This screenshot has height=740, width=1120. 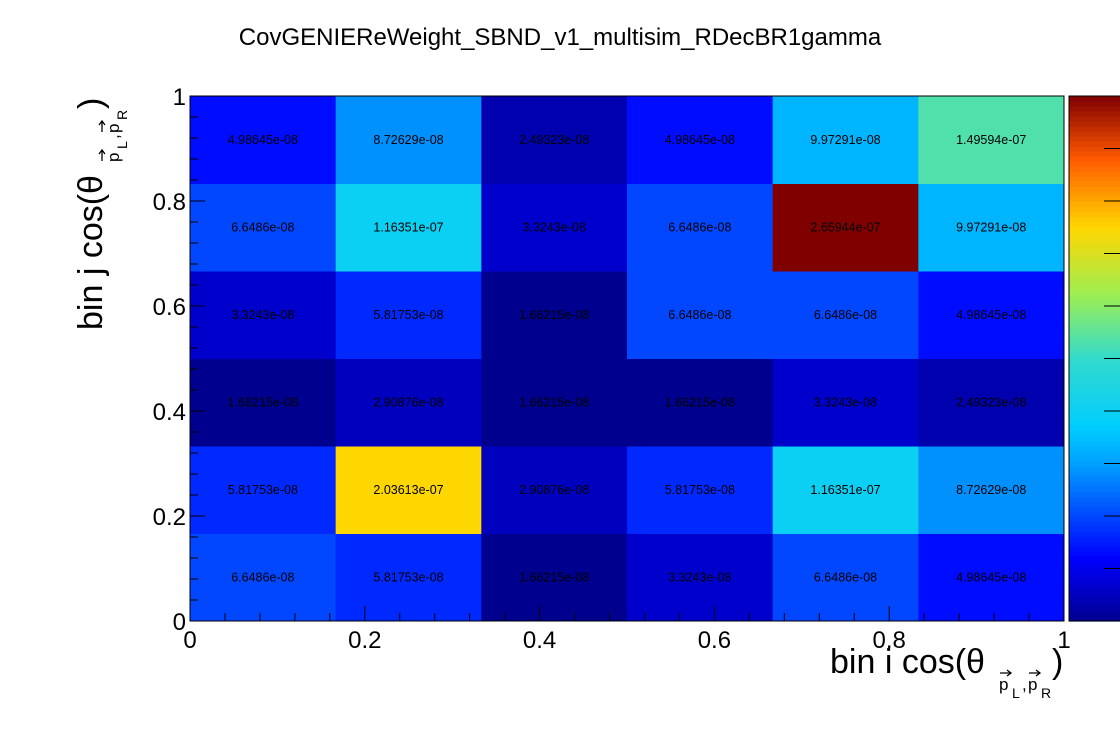 What do you see at coordinates (1063, 640) in the screenshot?
I see `x-tick-label: 1` at bounding box center [1063, 640].